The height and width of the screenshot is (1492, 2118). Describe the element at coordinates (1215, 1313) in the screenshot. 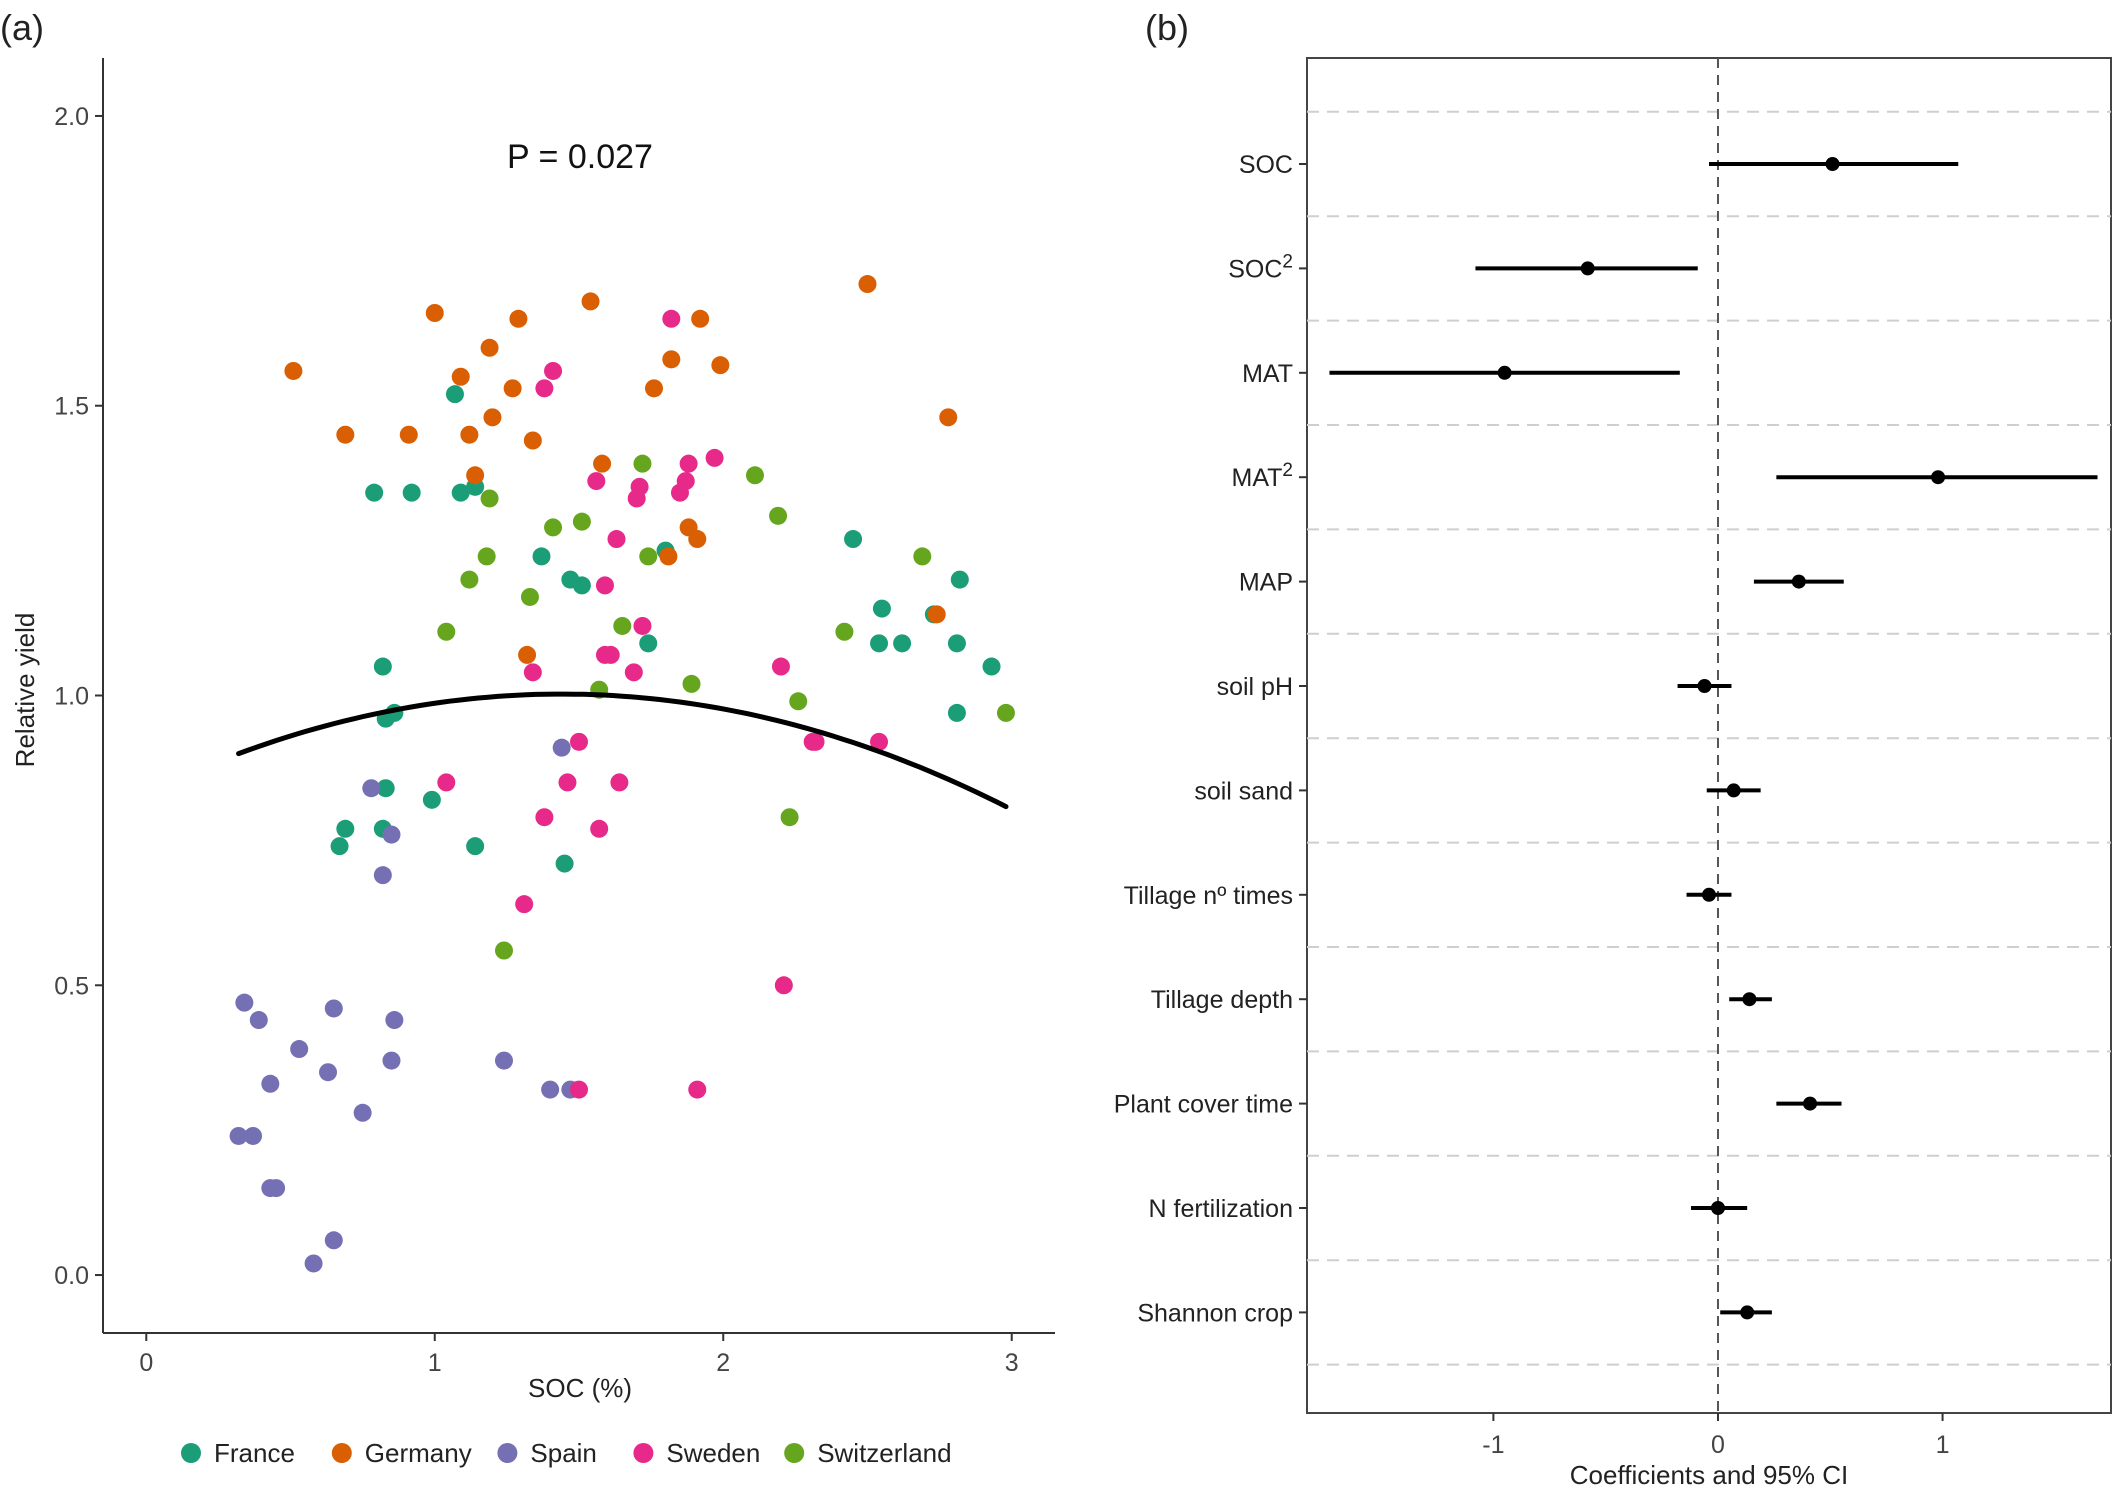

I see `coefficient-label: Shannon crop` at that location.